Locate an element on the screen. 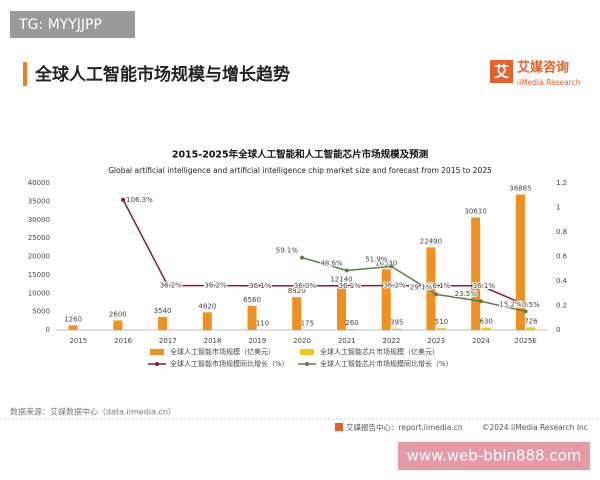 This screenshot has height=480, width=600. y2-tick-label: 0.2 is located at coordinates (561, 306).